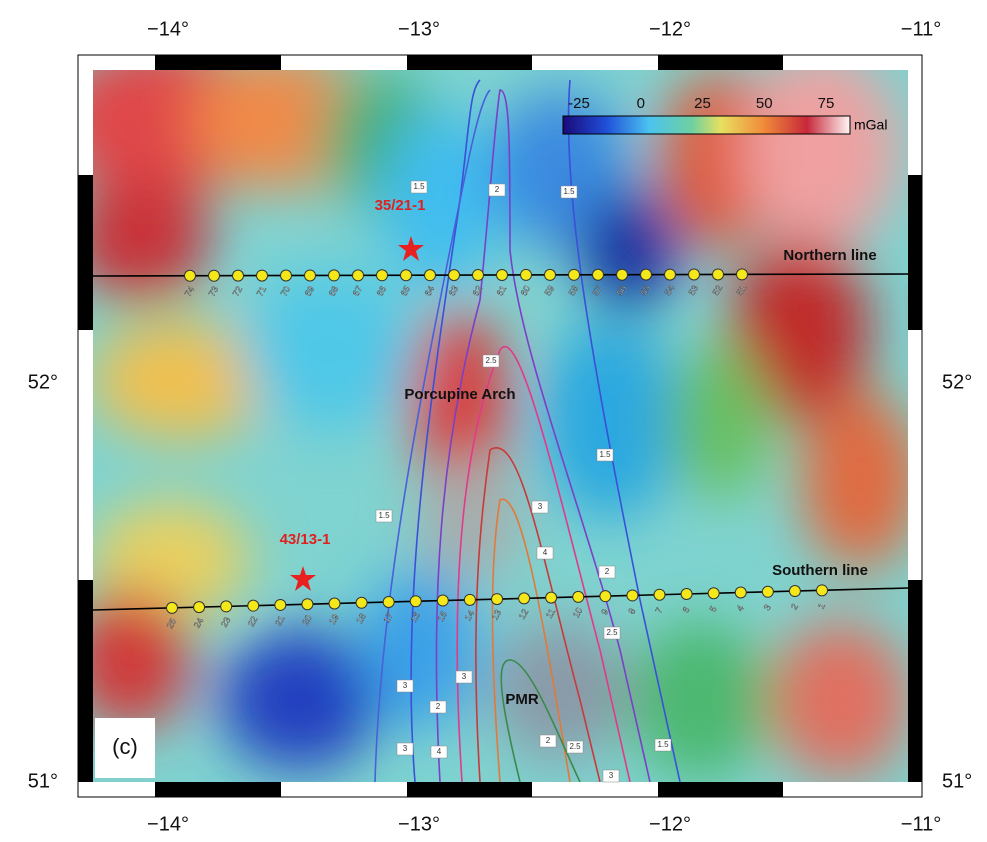 The width and height of the screenshot is (987, 842). Describe the element at coordinates (957, 382) in the screenshot. I see `lat-label: 52°` at that location.